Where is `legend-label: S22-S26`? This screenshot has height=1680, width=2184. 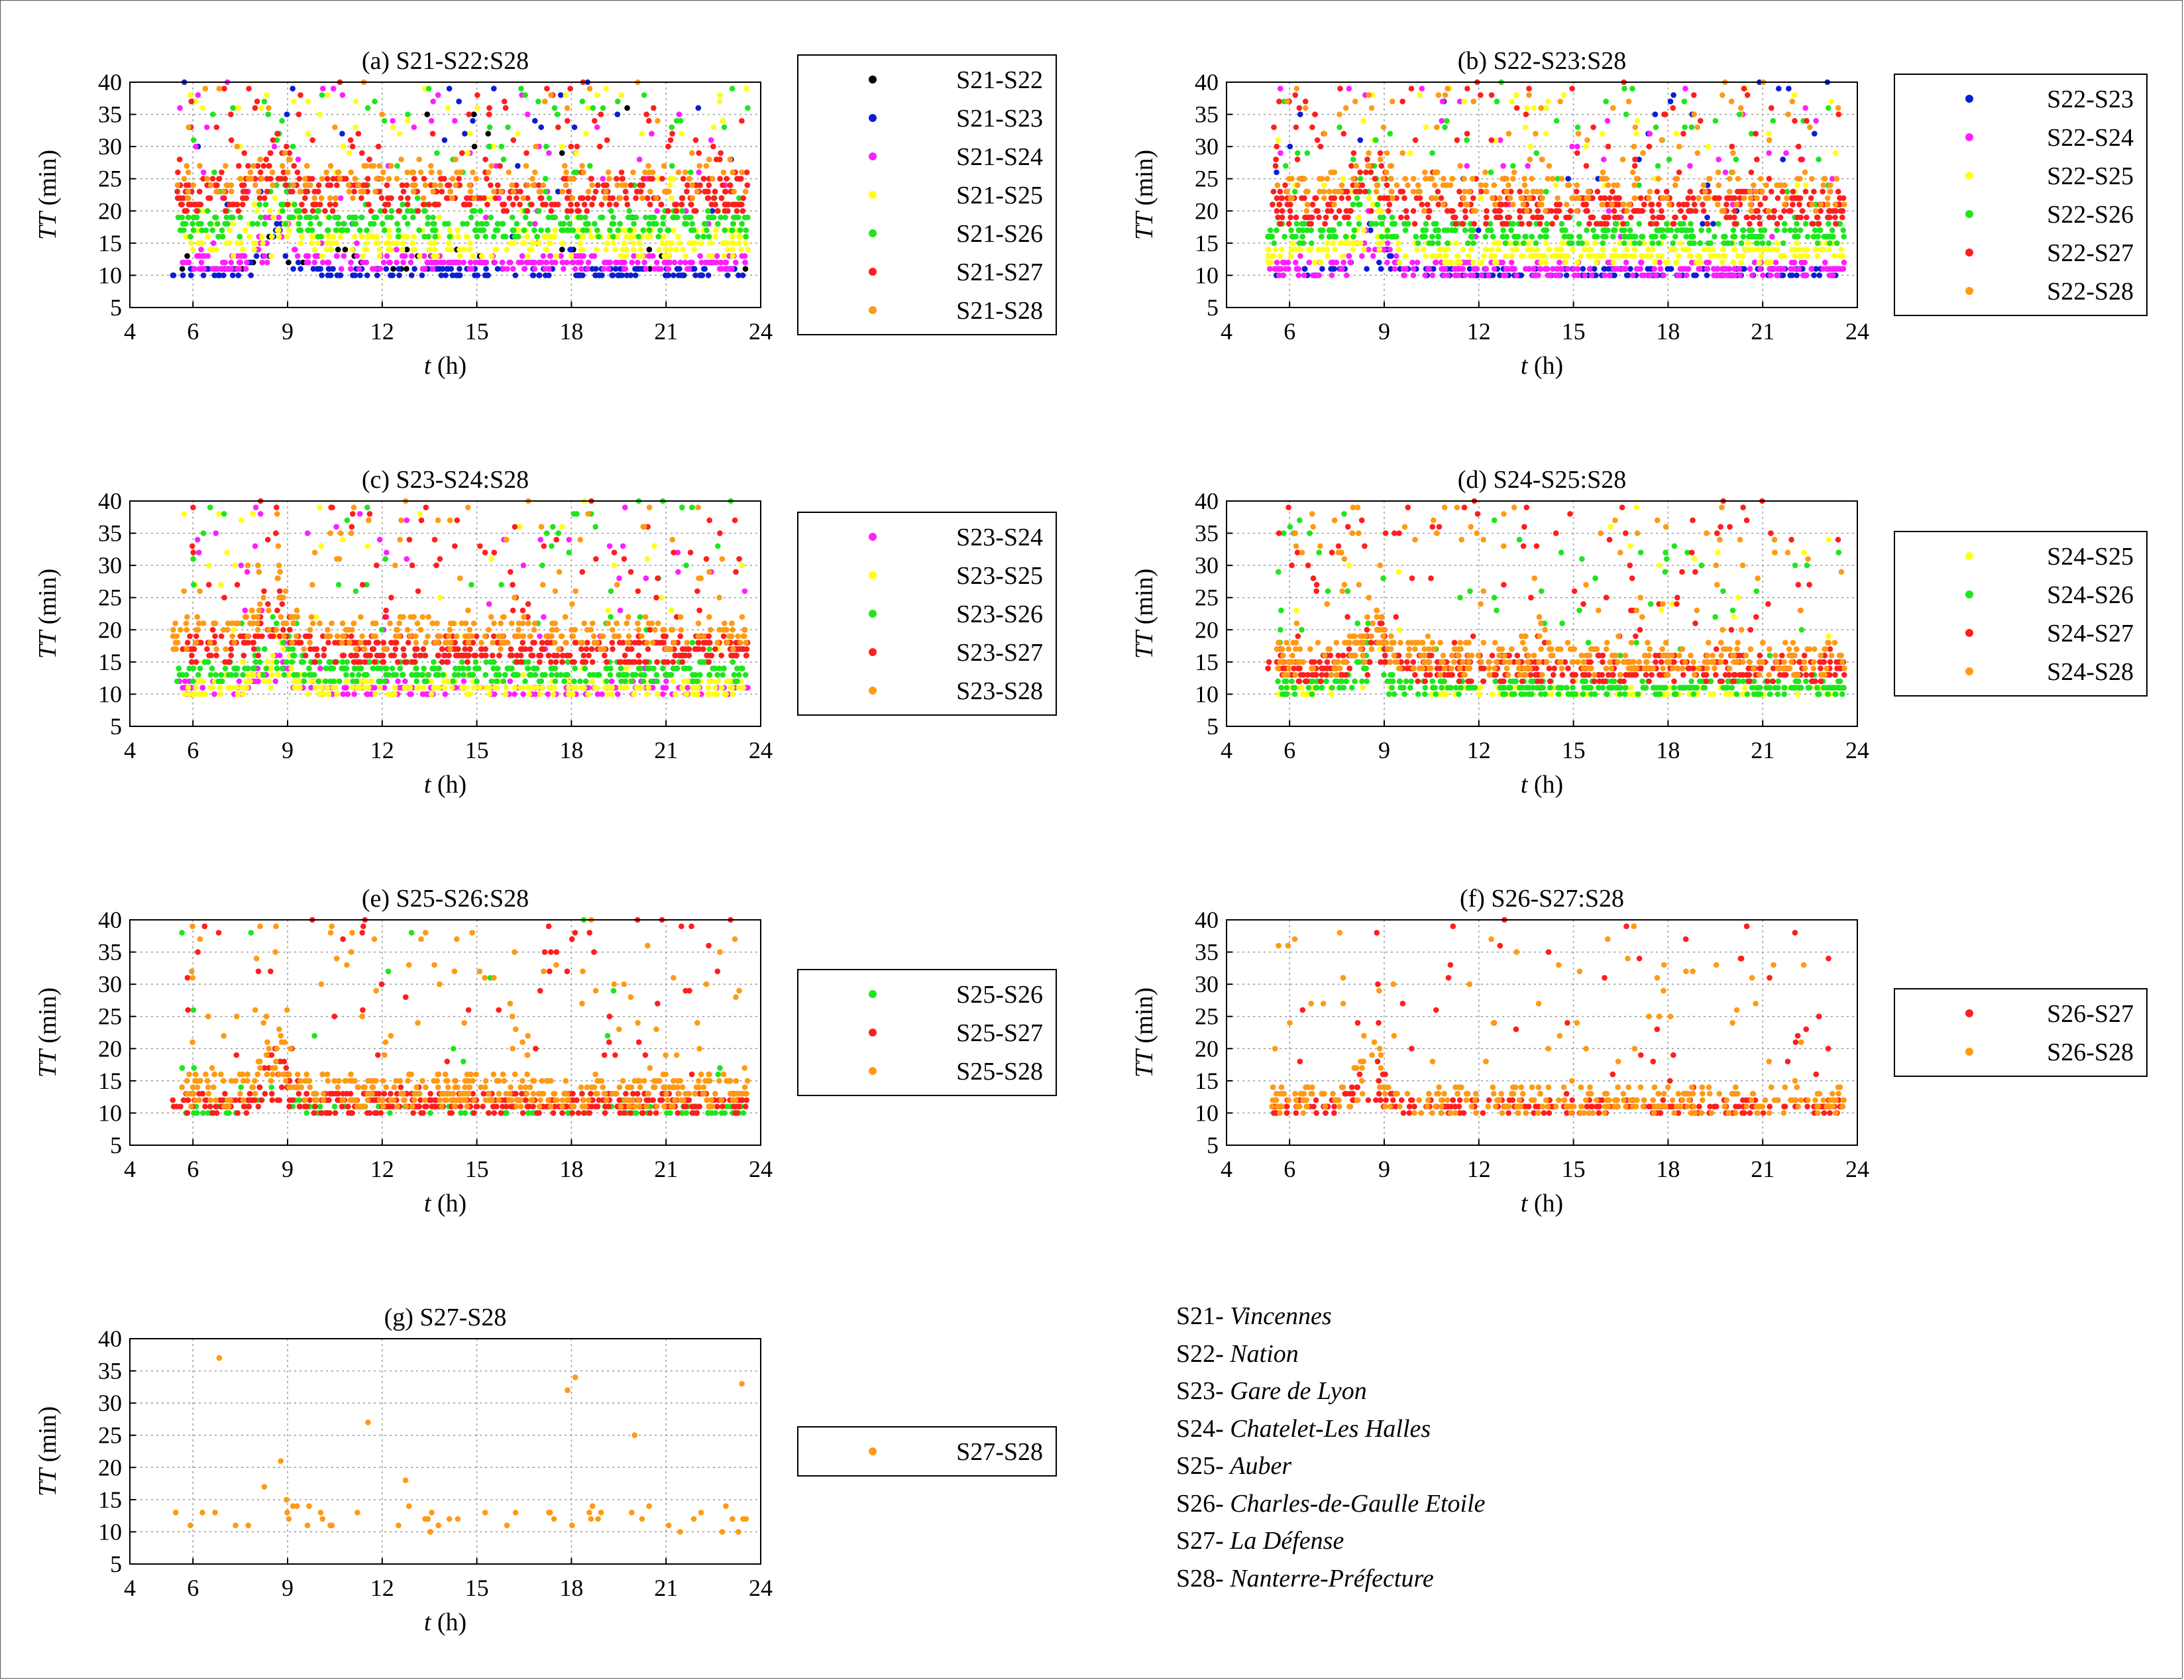 legend-label: S22-S26 is located at coordinates (2090, 215).